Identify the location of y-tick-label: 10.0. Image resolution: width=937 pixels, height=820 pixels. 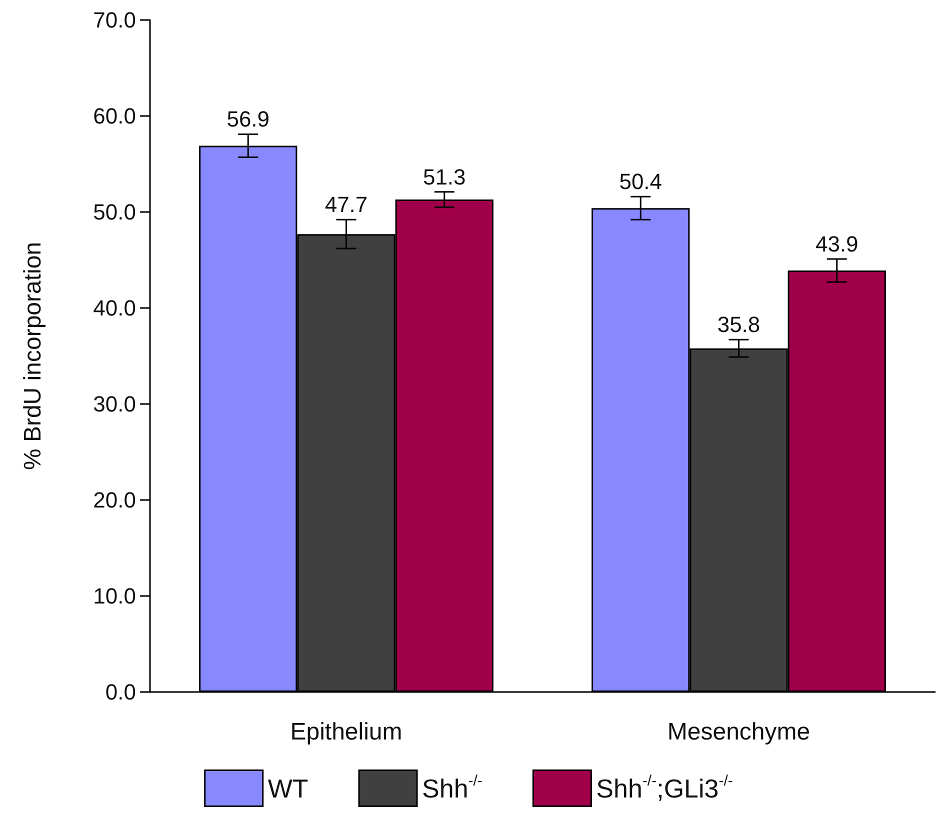
(114, 596).